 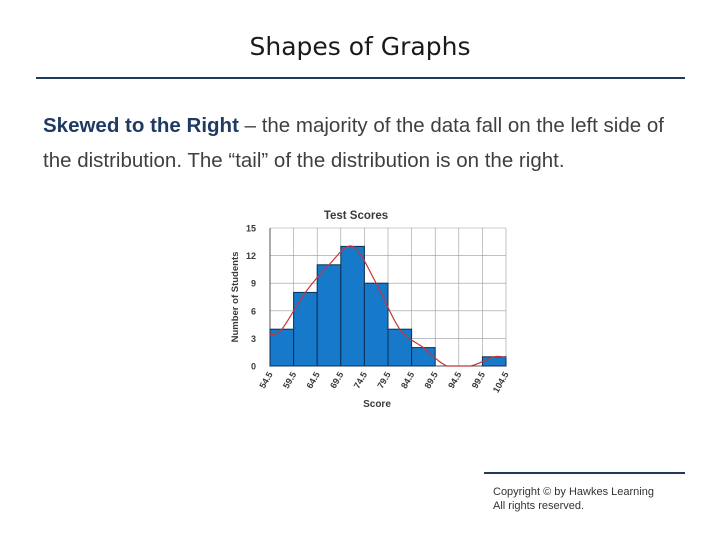 What do you see at coordinates (501, 382) in the screenshot?
I see `x-tick-label: 104.5` at bounding box center [501, 382].